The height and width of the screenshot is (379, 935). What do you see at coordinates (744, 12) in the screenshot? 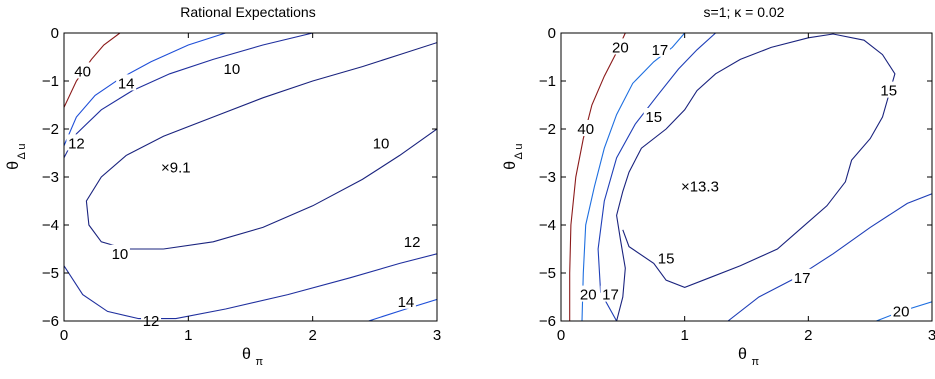
I see `panel-title: s=1; κ = 0.02` at bounding box center [744, 12].